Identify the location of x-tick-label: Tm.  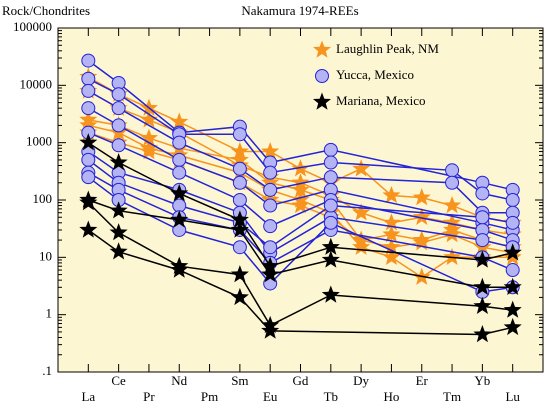
(452, 396).